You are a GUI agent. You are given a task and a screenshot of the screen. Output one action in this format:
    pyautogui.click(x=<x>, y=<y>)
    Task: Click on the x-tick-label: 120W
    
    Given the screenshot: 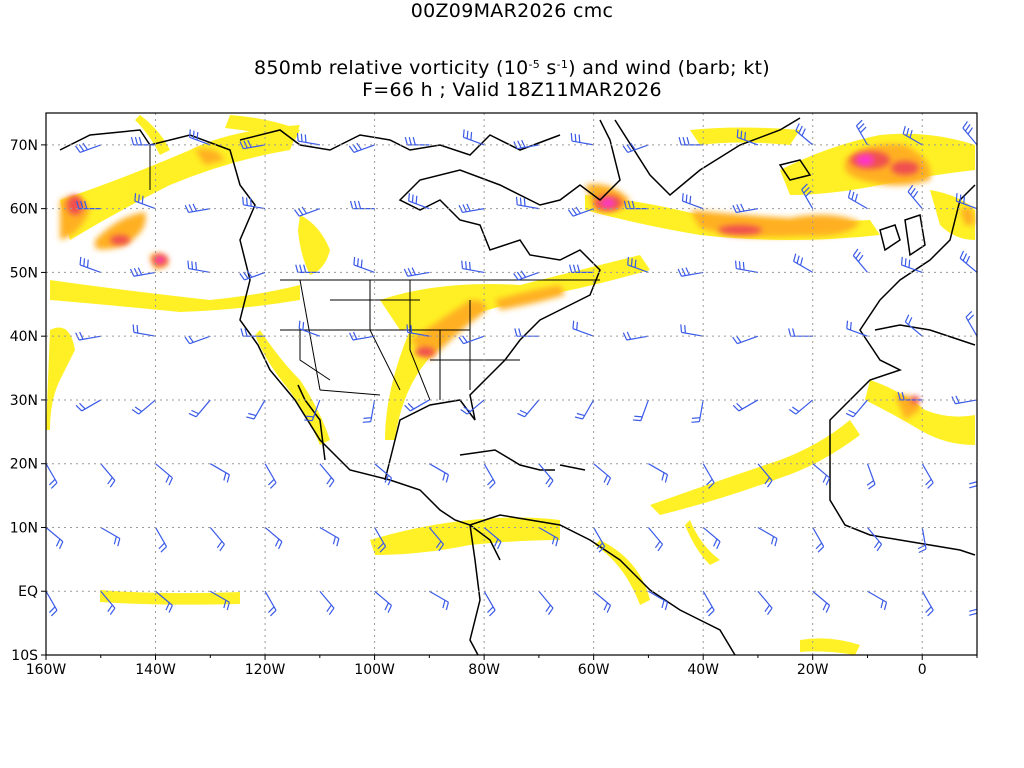 What is the action you would take?
    pyautogui.click(x=265, y=670)
    